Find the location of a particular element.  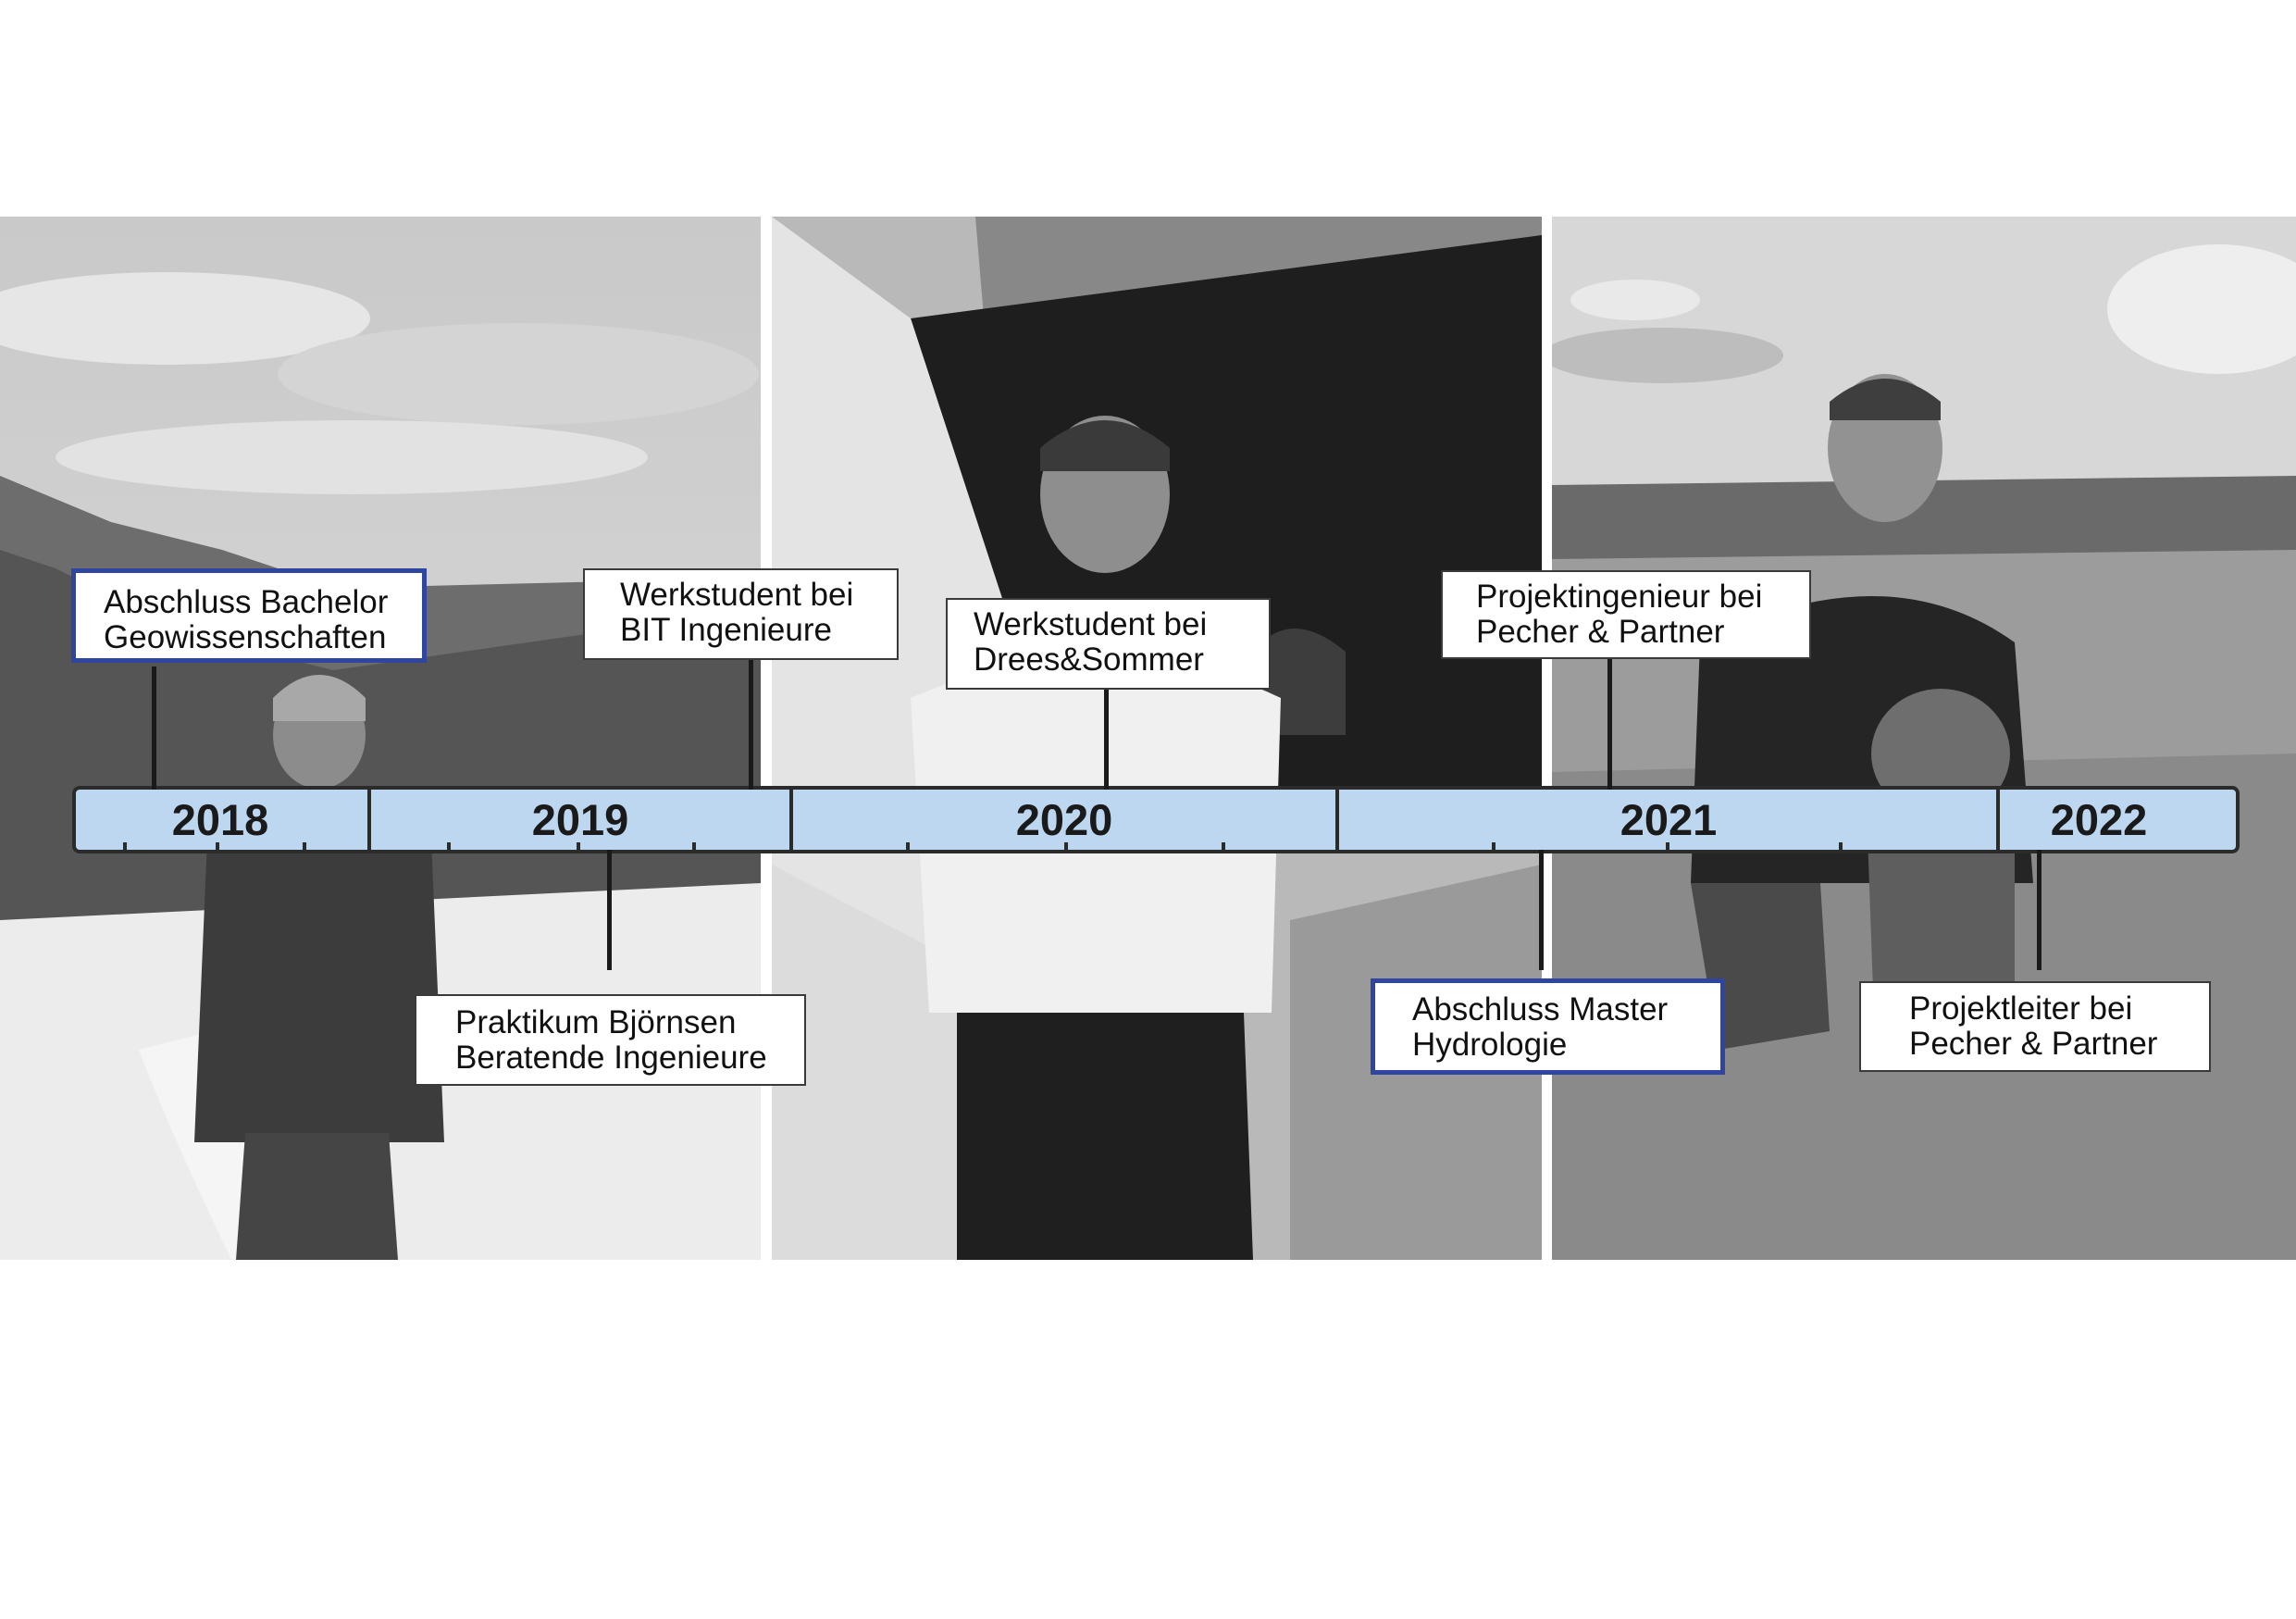

connector-bit is located at coordinates (751, 724).